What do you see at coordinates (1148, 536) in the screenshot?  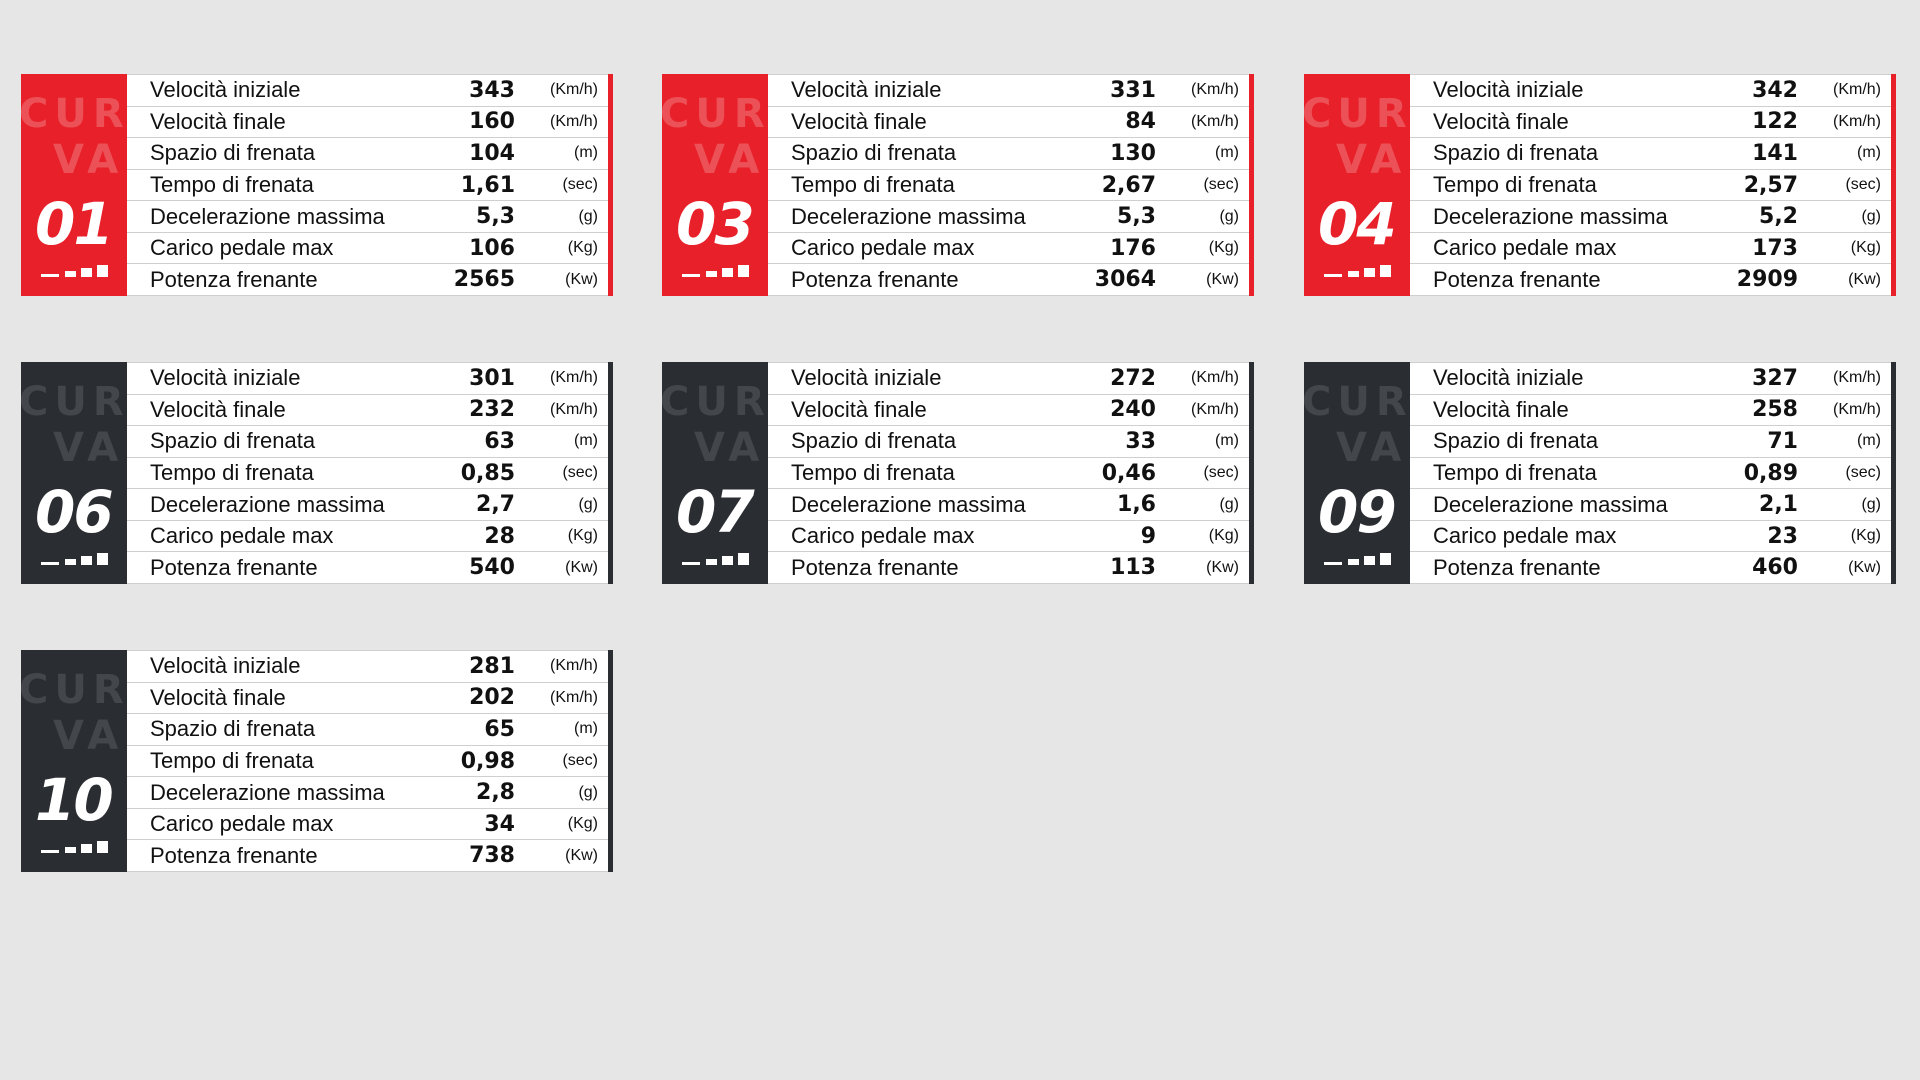 I see `row-value: 9` at bounding box center [1148, 536].